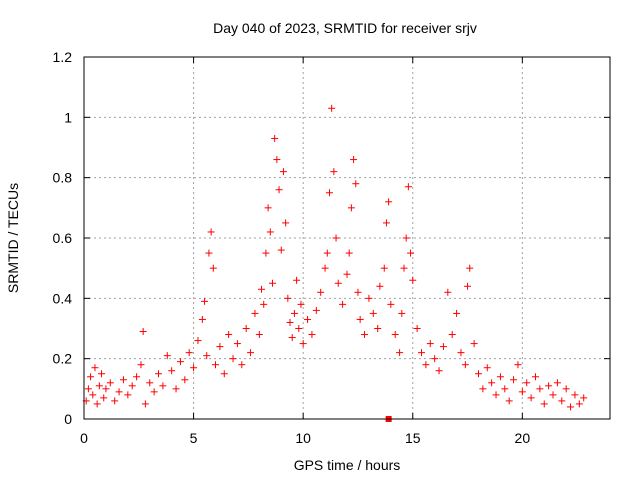 This screenshot has width=640, height=480. What do you see at coordinates (68, 419) in the screenshot?
I see `y-tick-label: 0` at bounding box center [68, 419].